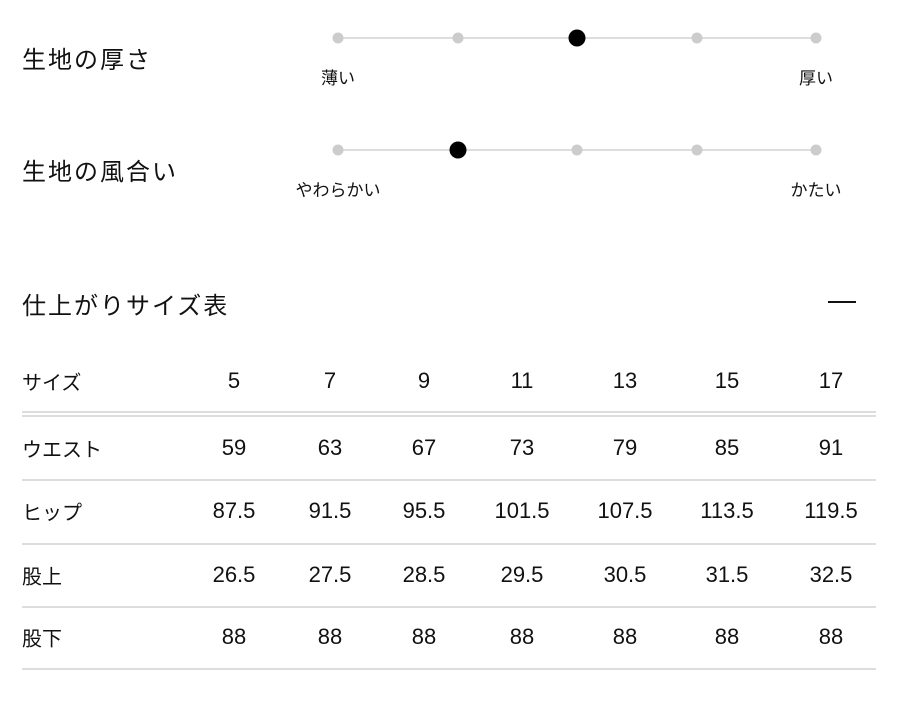 The image size is (914, 702). Describe the element at coordinates (842, 302) in the screenshot. I see `minus-icon` at that location.